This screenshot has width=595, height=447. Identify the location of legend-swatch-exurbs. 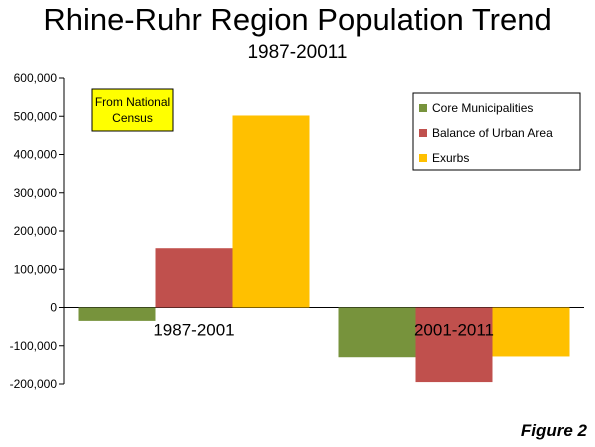
(423, 158).